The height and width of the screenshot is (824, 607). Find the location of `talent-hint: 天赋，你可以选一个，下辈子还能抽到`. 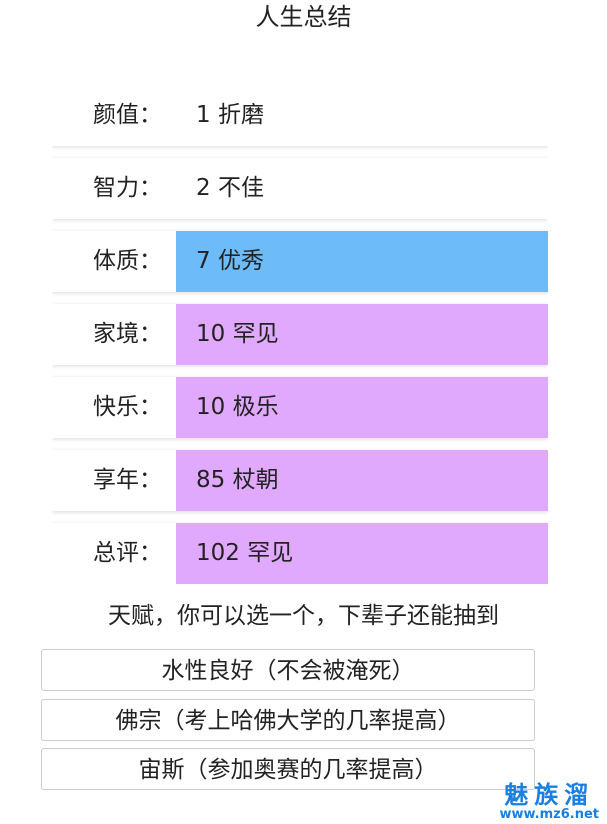

talent-hint: 天赋，你可以选一个，下辈子还能抽到 is located at coordinates (303, 616).